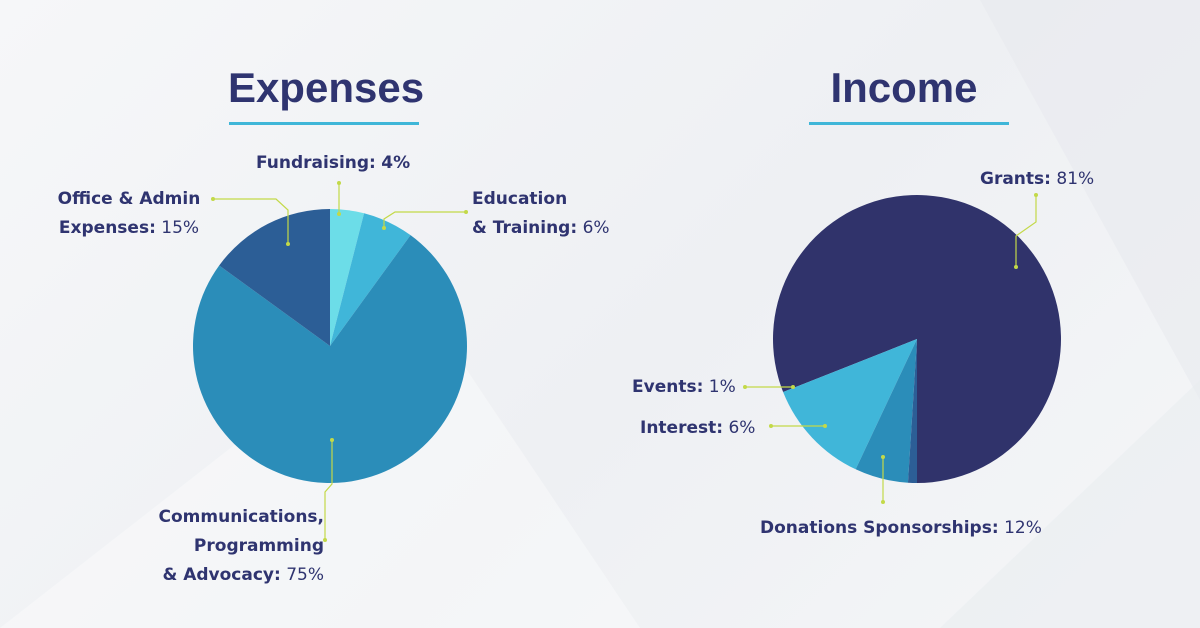 This screenshot has width=1200, height=628. Describe the element at coordinates (424, 219) in the screenshot. I see `leader-education` at that location.